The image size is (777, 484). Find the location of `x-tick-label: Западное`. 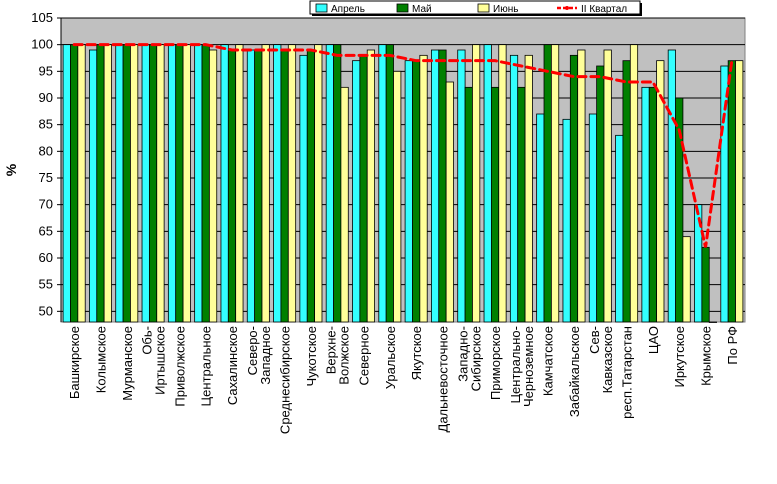

x-tick-label: Западное is located at coordinates (265, 355).